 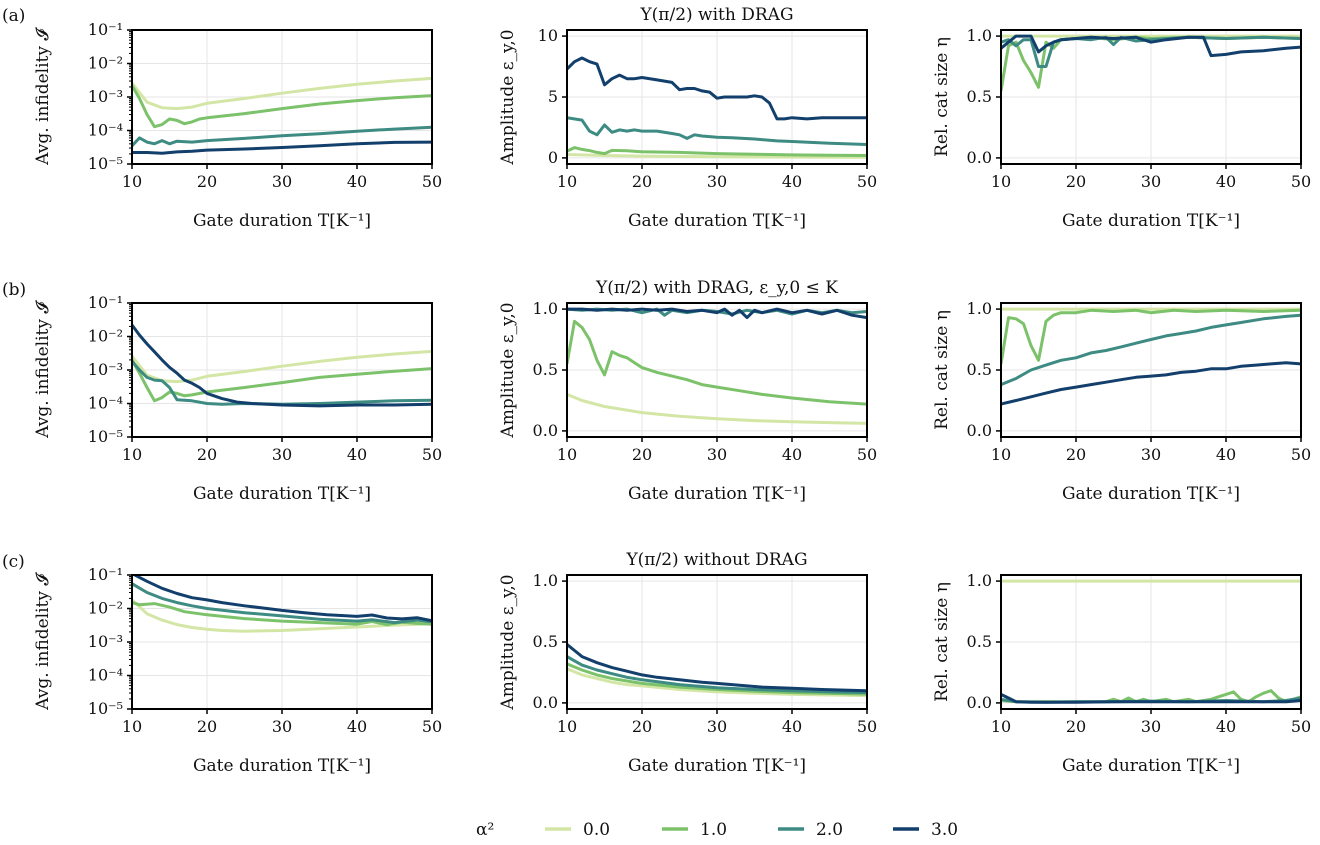 What do you see at coordinates (282, 181) in the screenshot?
I see `xtick-label-a1-2: 30` at bounding box center [282, 181].